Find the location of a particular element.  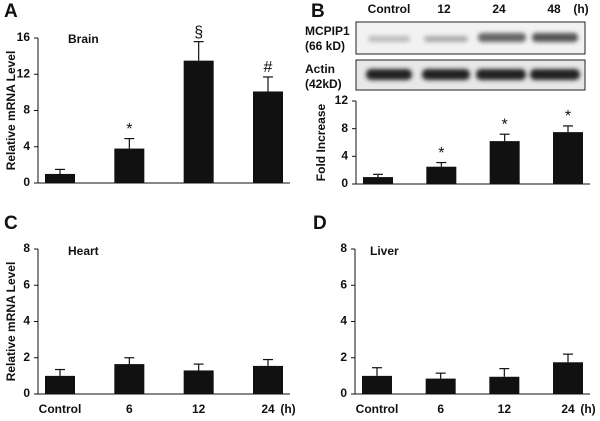

y-tick-label: 16 is located at coordinates (24, 37).